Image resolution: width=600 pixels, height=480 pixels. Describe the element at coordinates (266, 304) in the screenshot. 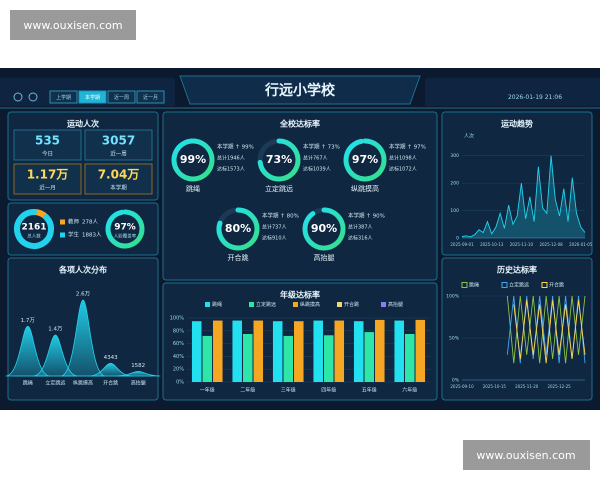

I see `legend-label: 立定跳远` at that location.